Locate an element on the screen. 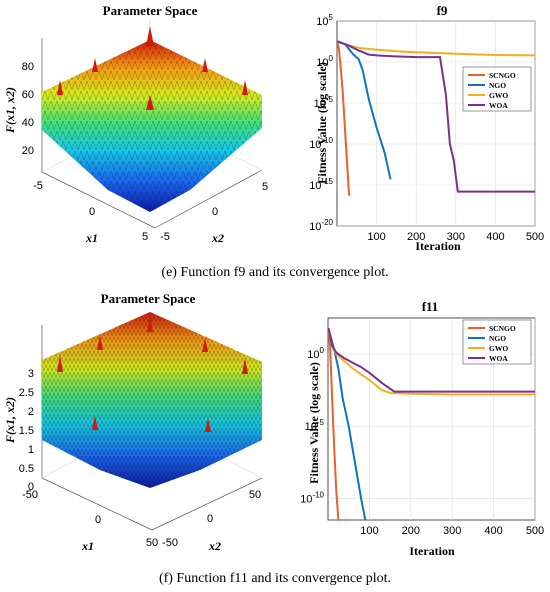 This screenshot has width=550, height=592. x-axis-label-f9: Iteration is located at coordinates (438, 246).